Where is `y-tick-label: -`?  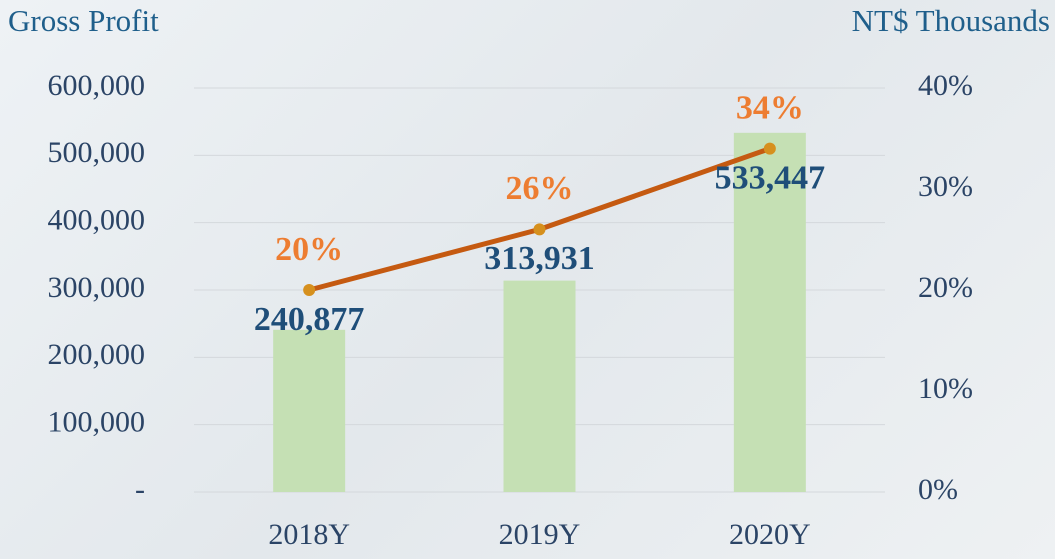
y-tick-label: - is located at coordinates (140, 489).